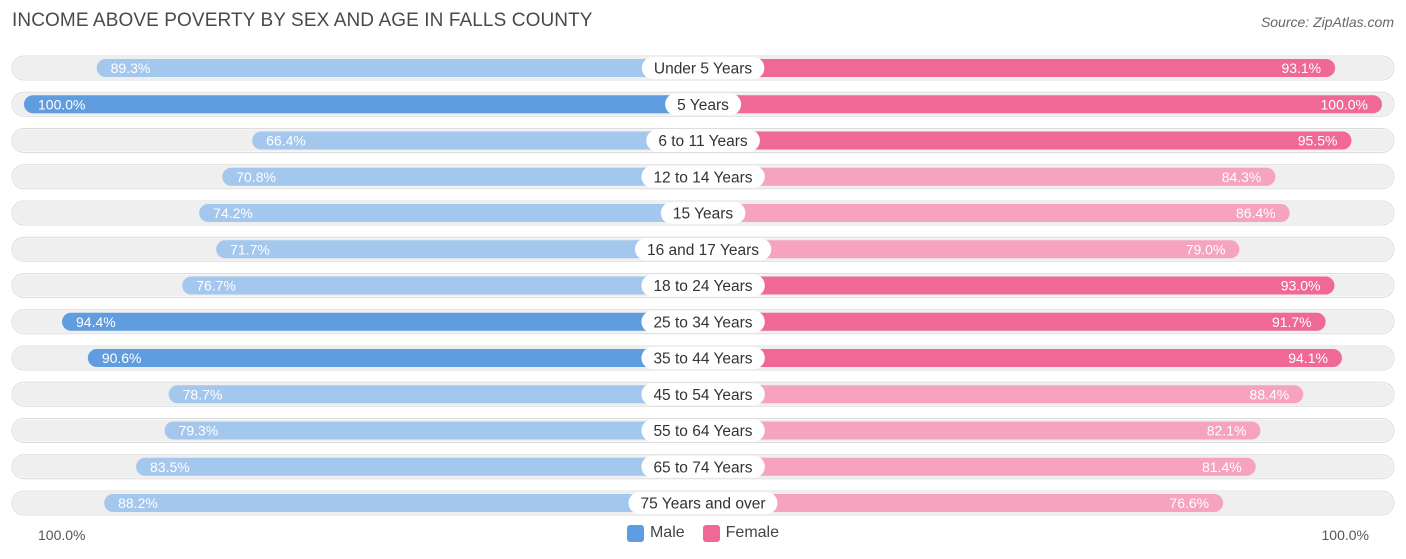 The image size is (1406, 559). What do you see at coordinates (203, 394) in the screenshot?
I see `value-label-male: 78.7%` at bounding box center [203, 394].